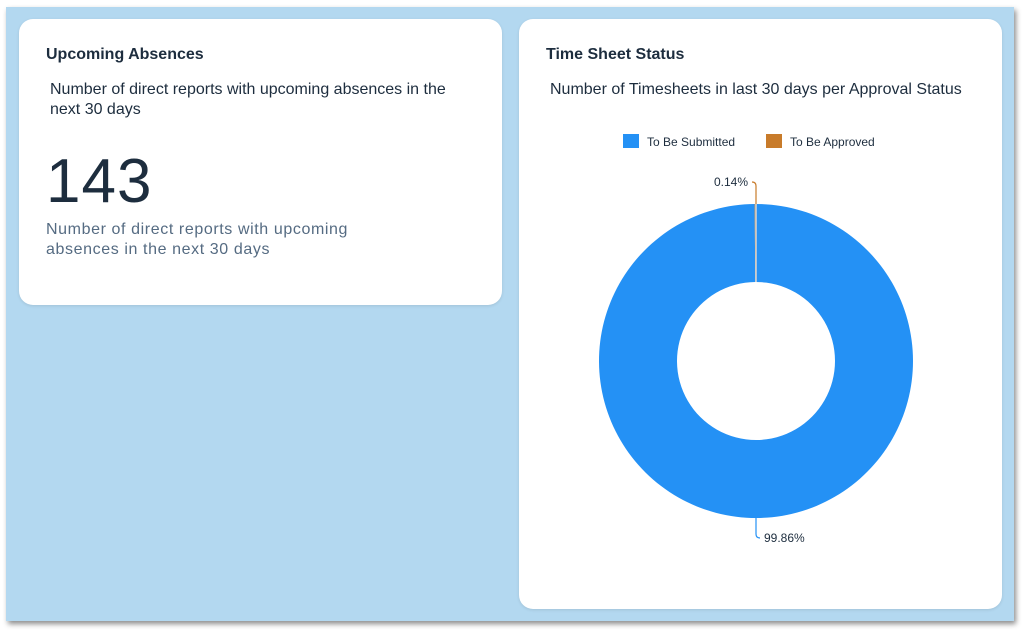  Describe the element at coordinates (784, 538) in the screenshot. I see `slice-label-to-be-submitted: 99.86%` at that location.